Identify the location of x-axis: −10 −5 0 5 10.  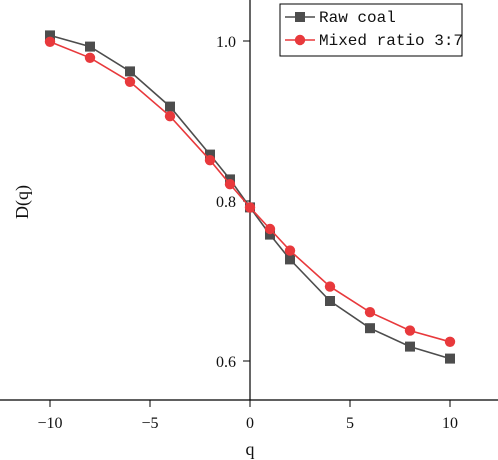
(249, 415).